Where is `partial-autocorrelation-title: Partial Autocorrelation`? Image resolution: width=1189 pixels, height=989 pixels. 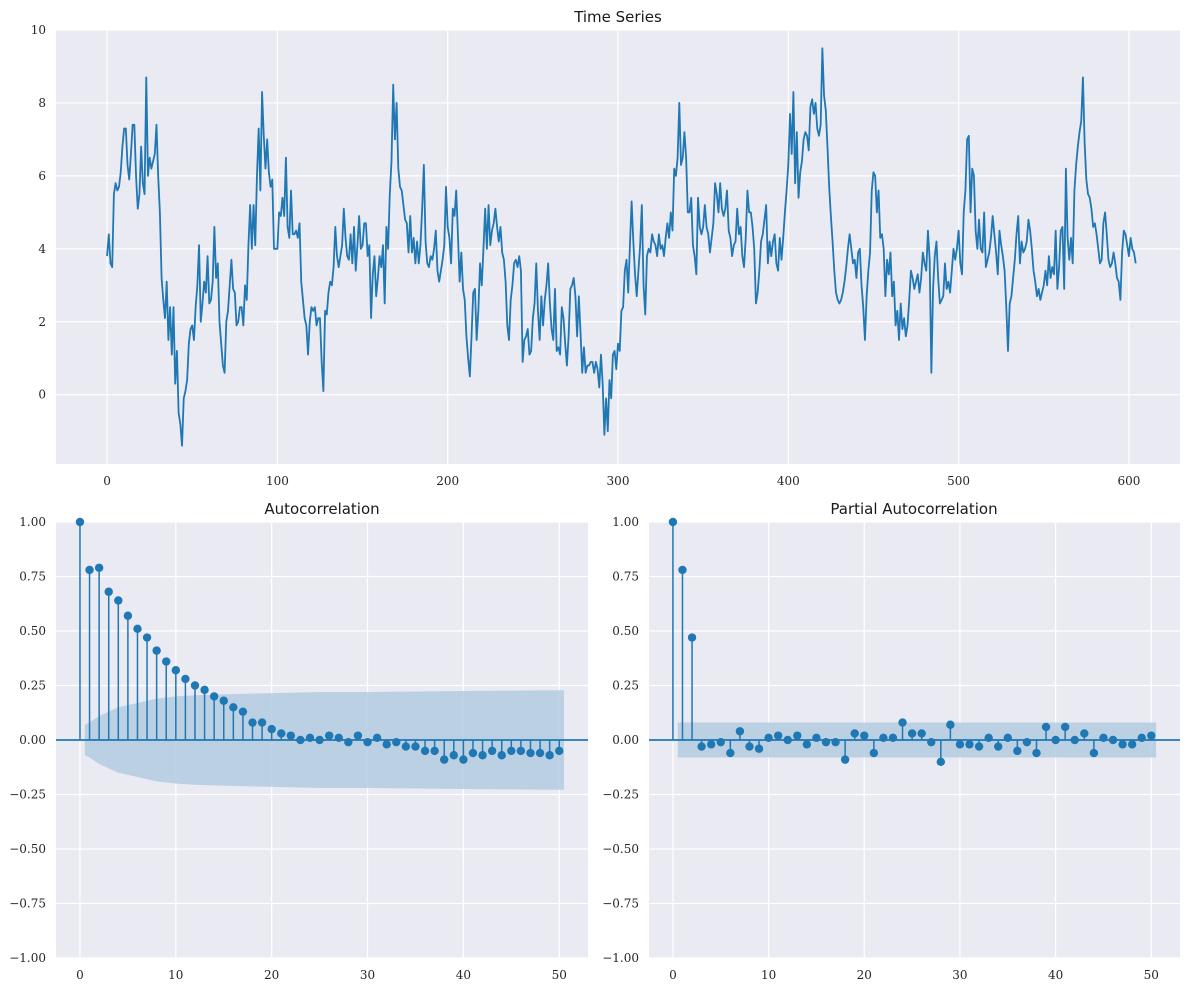 partial-autocorrelation-title: Partial Autocorrelation is located at coordinates (913, 509).